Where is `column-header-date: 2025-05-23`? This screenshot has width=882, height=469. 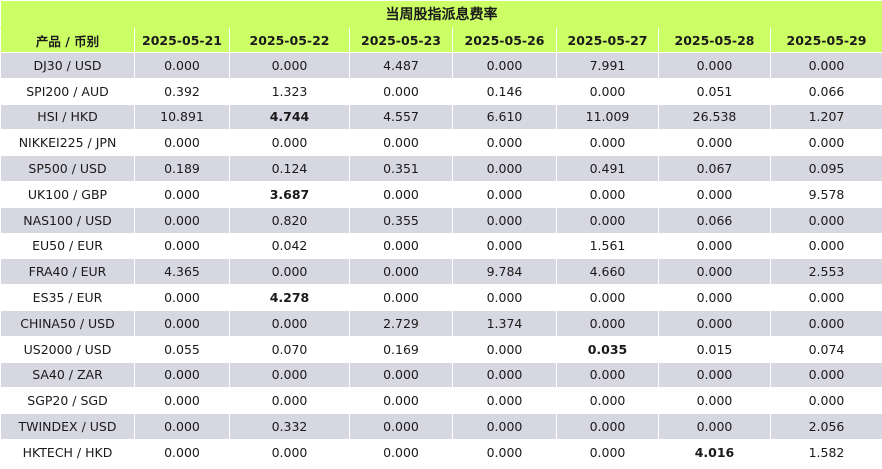
column-header-date: 2025-05-23 is located at coordinates (401, 40).